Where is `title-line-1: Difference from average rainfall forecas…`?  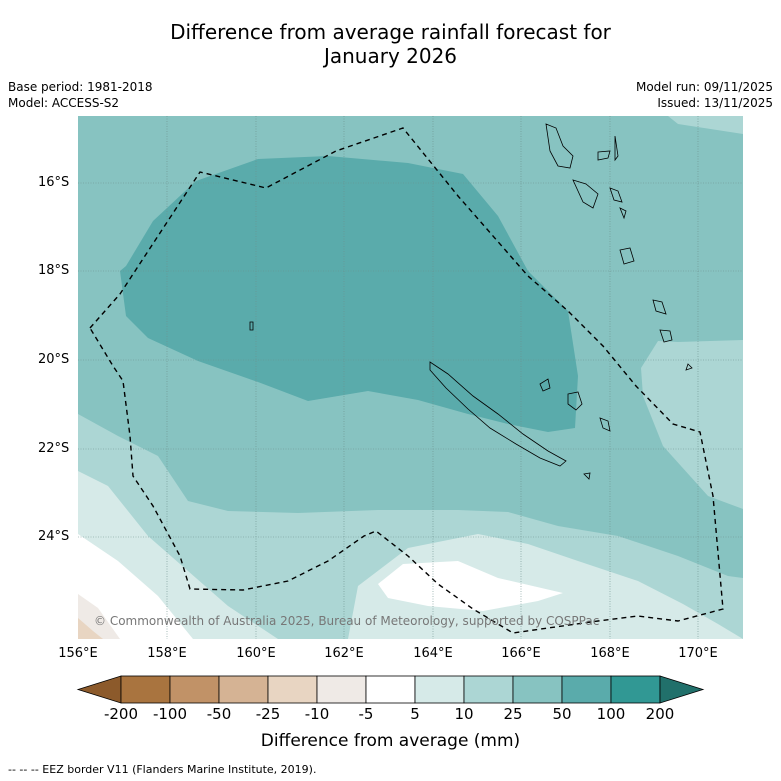 title-line-1: Difference from average rainfall forecas… is located at coordinates (390, 32).